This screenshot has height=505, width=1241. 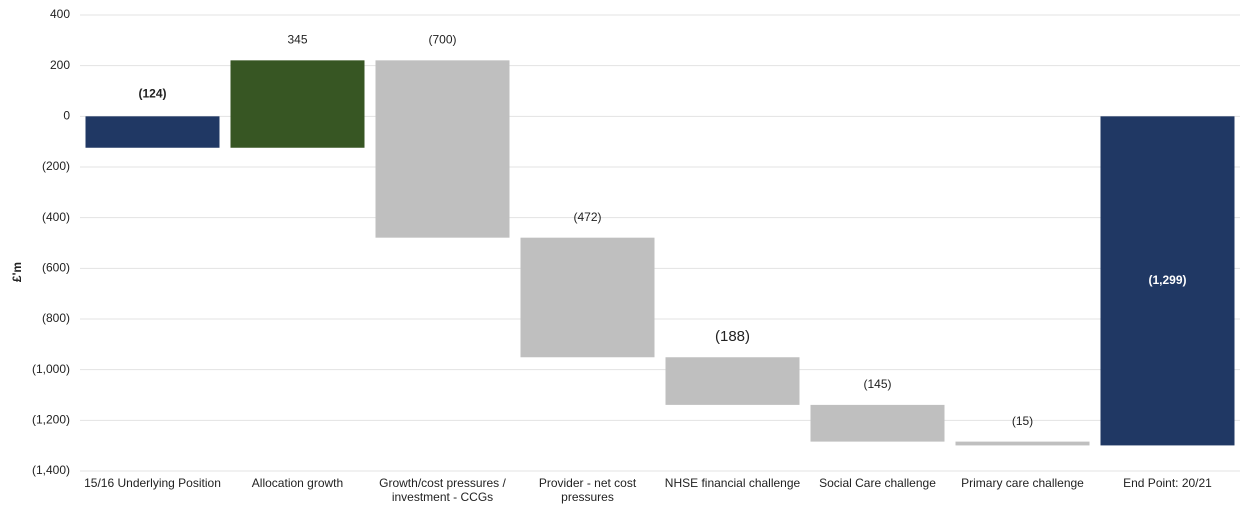 What do you see at coordinates (60, 65) in the screenshot?
I see `y-tick-label: 200` at bounding box center [60, 65].